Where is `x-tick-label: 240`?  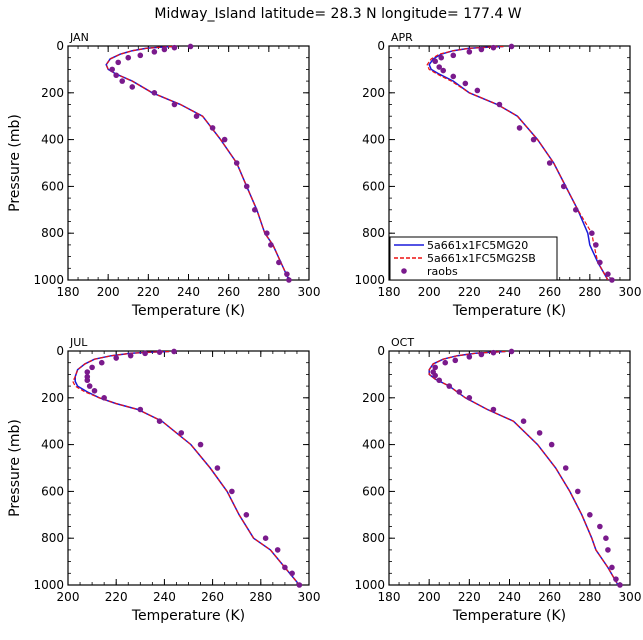 x-tick-label: 240 is located at coordinates (164, 597).